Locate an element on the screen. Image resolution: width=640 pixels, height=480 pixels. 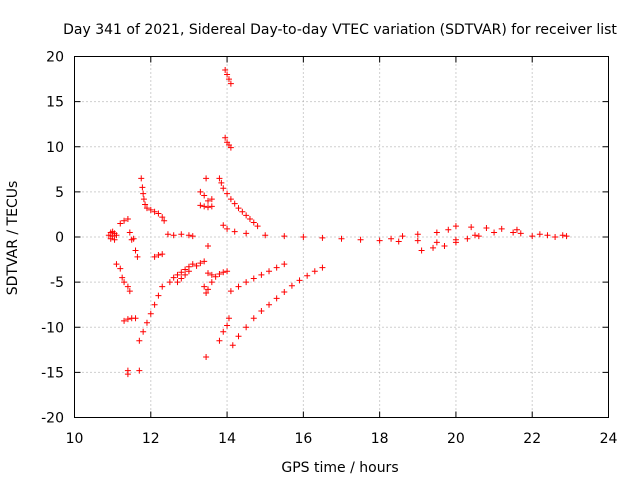
x-tick-label: 12 is located at coordinates (151, 439).